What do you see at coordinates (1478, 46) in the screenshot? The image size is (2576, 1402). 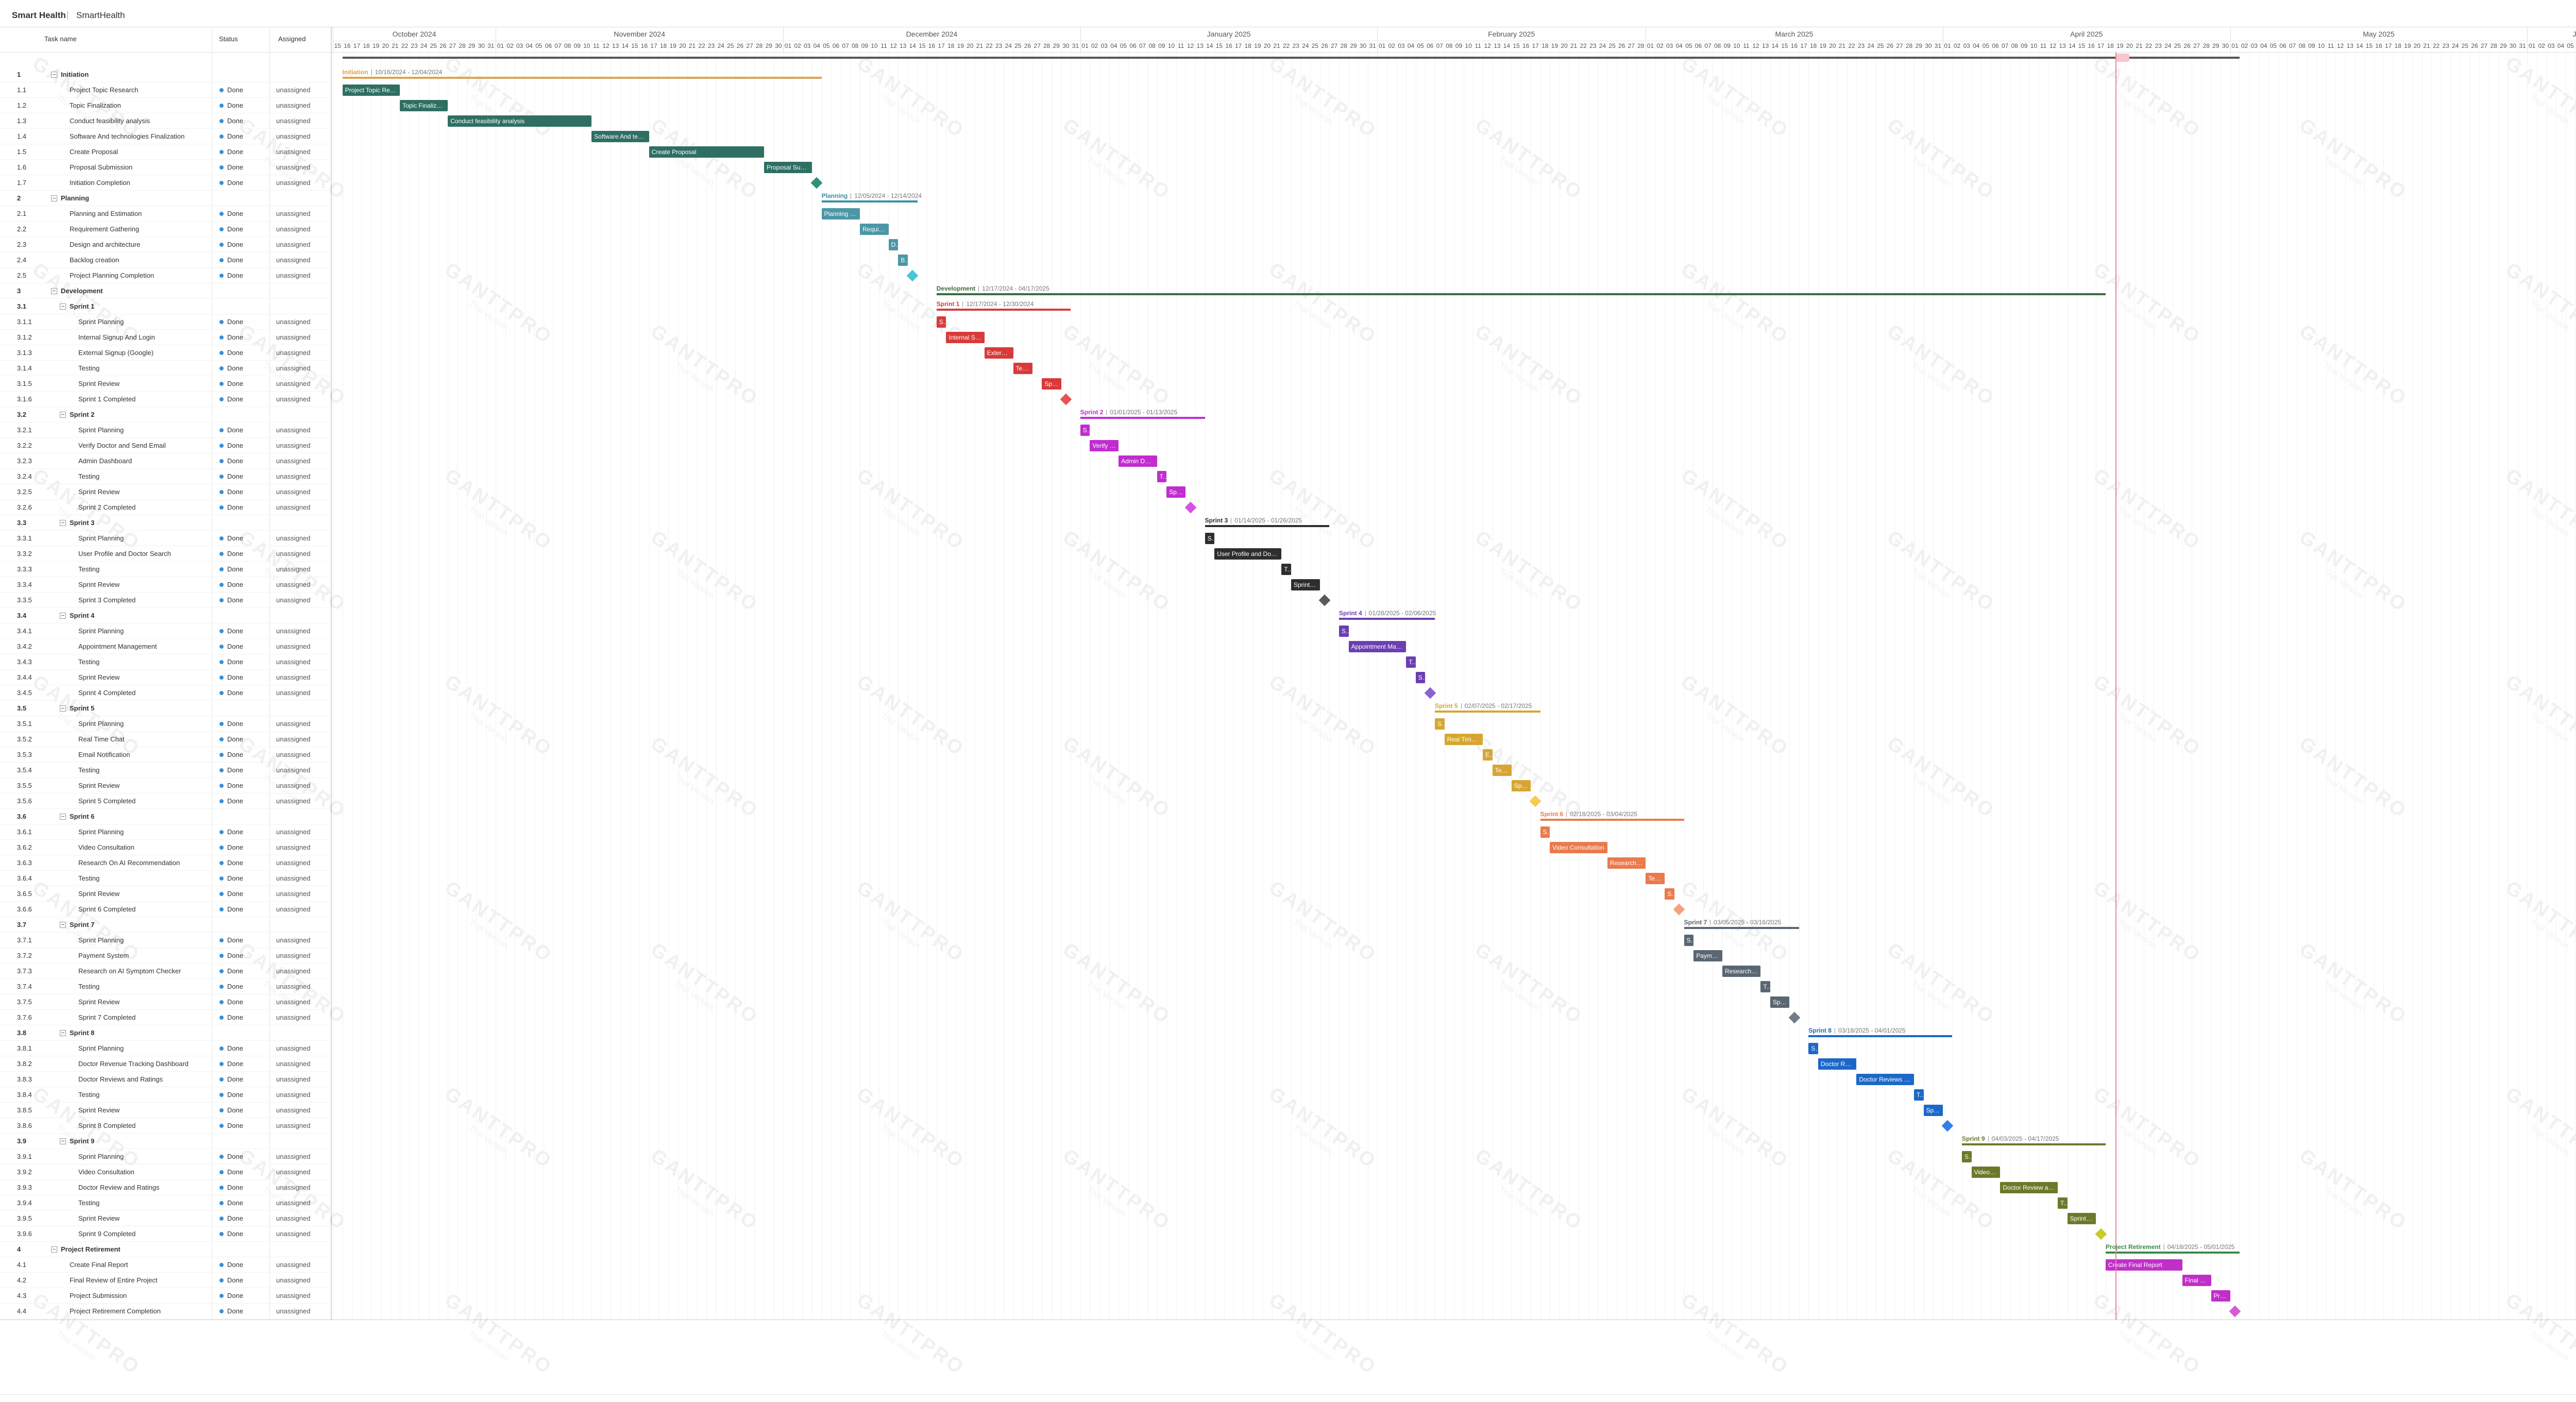 I see `day-label: 11` at bounding box center [1478, 46].